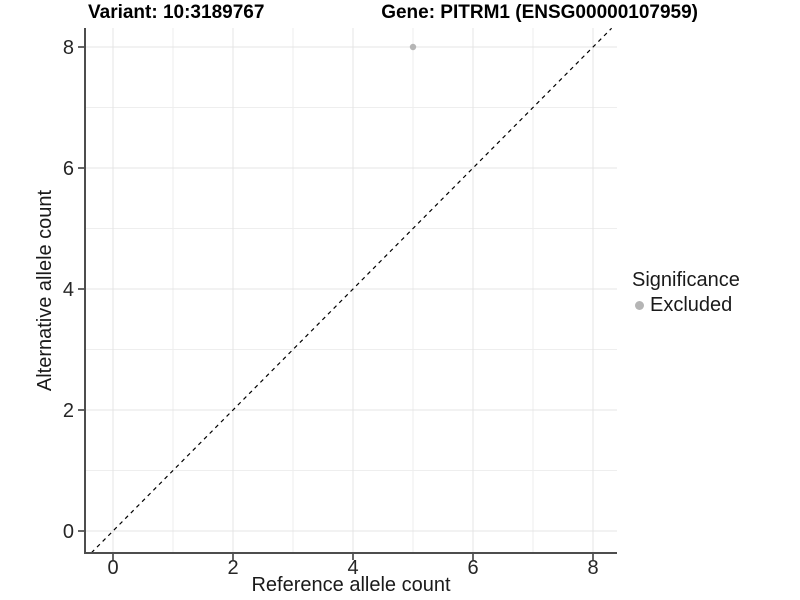  I want to click on legend-item-label: Excluded, so click(691, 305).